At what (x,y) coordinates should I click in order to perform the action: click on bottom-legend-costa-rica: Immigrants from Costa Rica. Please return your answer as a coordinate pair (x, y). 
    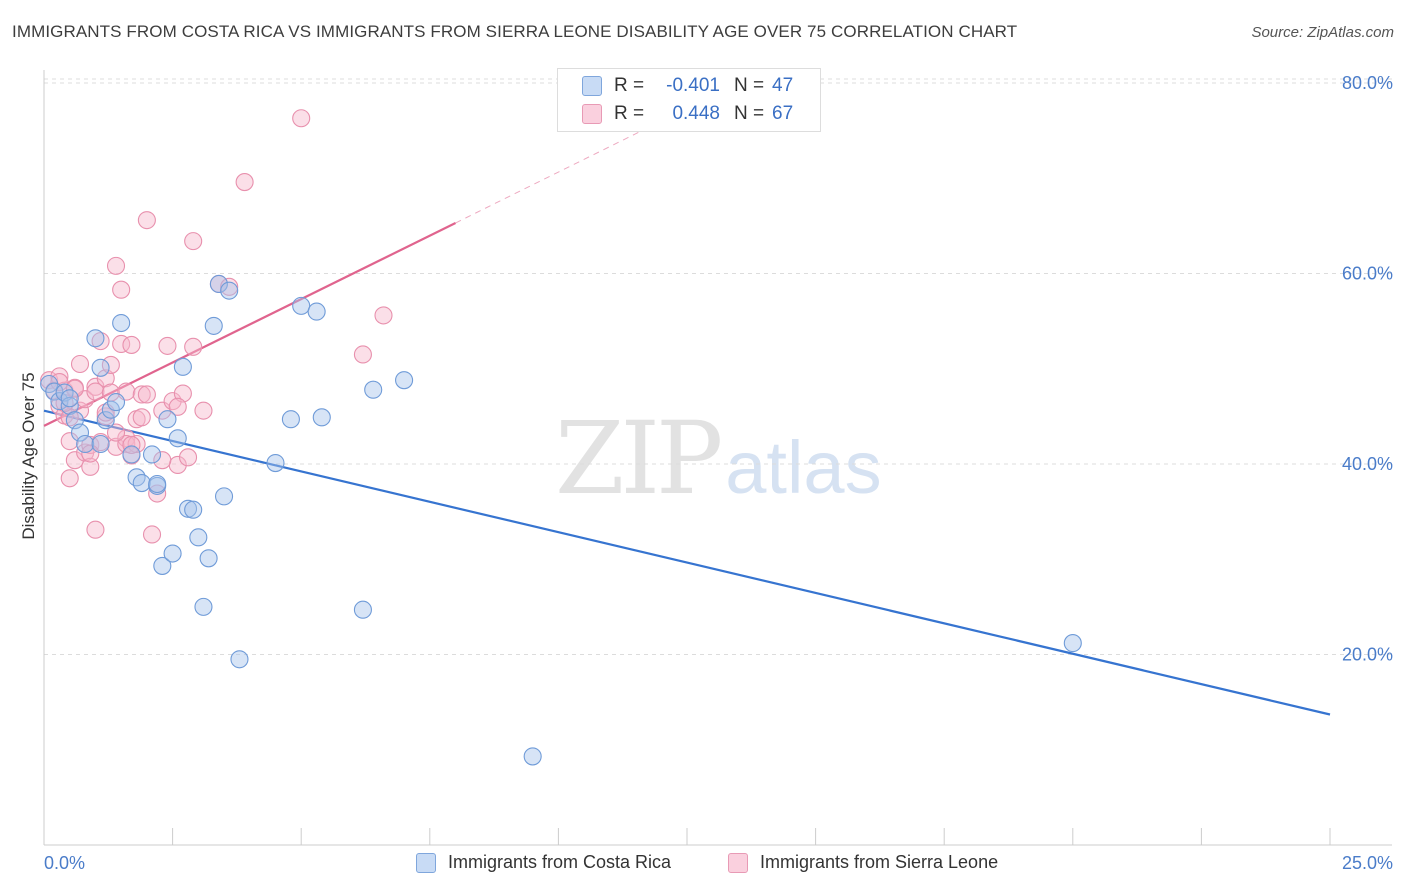
    Looking at the image, I should click on (543, 862).